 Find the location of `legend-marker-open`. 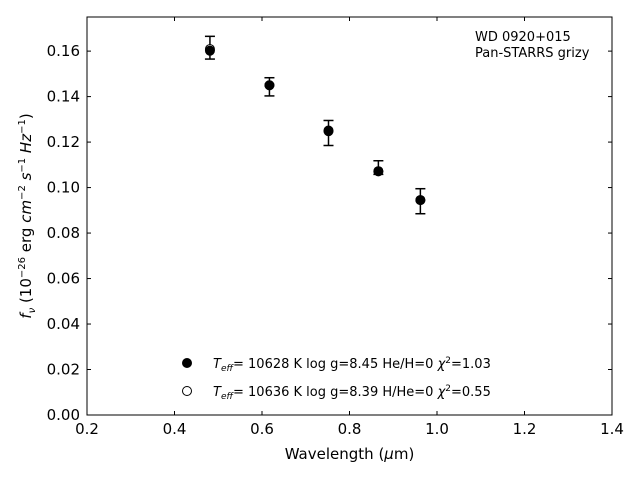

legend-marker-open is located at coordinates (187, 391).